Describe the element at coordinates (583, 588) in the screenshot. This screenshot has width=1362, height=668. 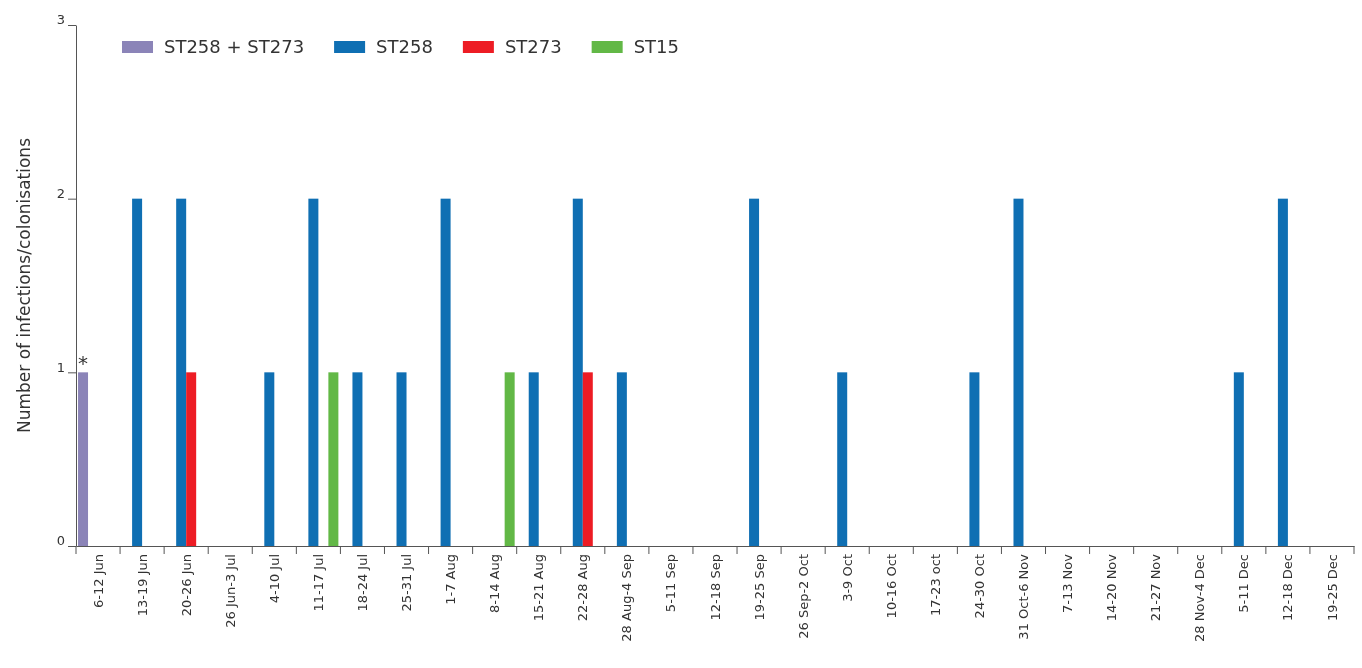
I see `x-tick-label: 22-28 Aug` at that location.